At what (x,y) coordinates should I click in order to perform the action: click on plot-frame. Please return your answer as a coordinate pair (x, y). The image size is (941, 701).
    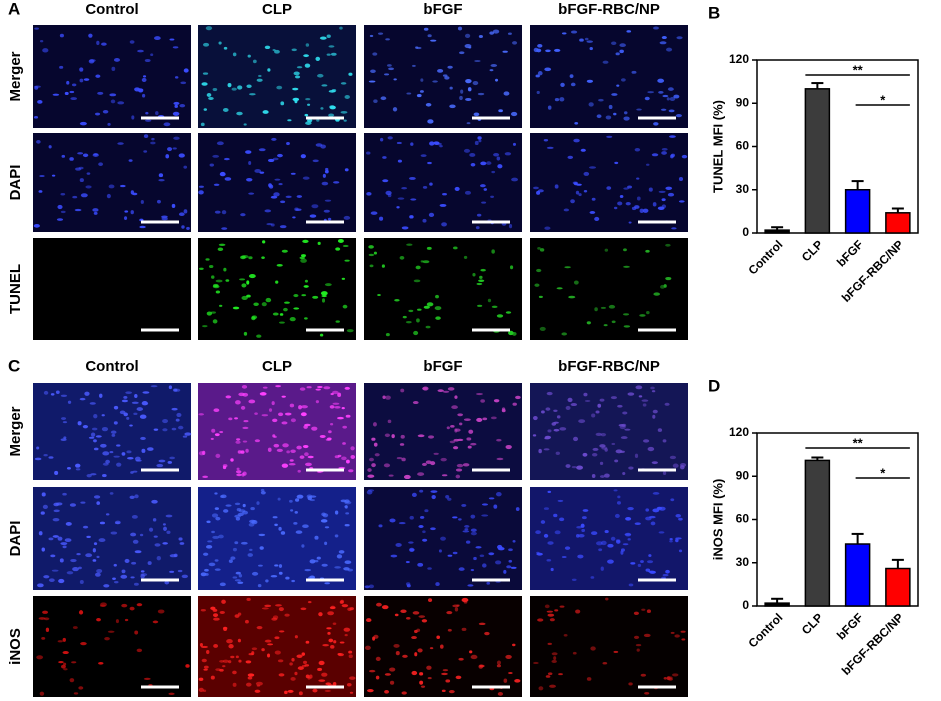
    Looking at the image, I should click on (837, 146).